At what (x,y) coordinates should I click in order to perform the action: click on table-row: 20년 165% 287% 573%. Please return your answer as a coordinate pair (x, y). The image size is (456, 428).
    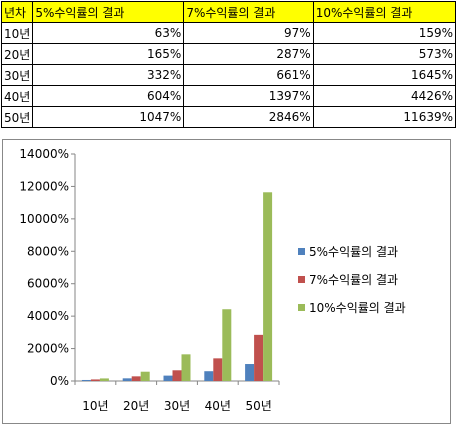
    Looking at the image, I should click on (228, 54).